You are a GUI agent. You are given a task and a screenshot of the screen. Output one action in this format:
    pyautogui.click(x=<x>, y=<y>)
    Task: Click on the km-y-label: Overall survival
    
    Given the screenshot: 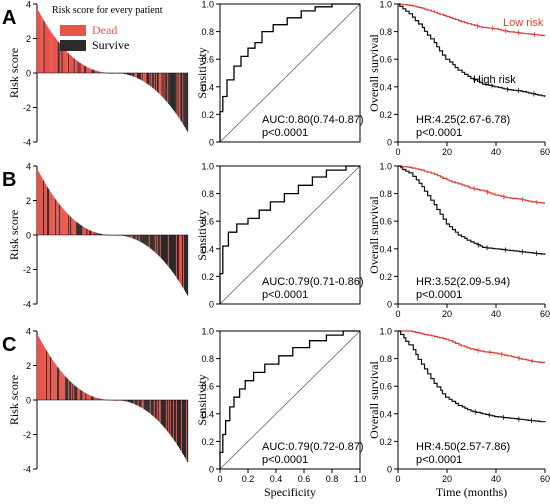 What is the action you would take?
    pyautogui.click(x=374, y=73)
    